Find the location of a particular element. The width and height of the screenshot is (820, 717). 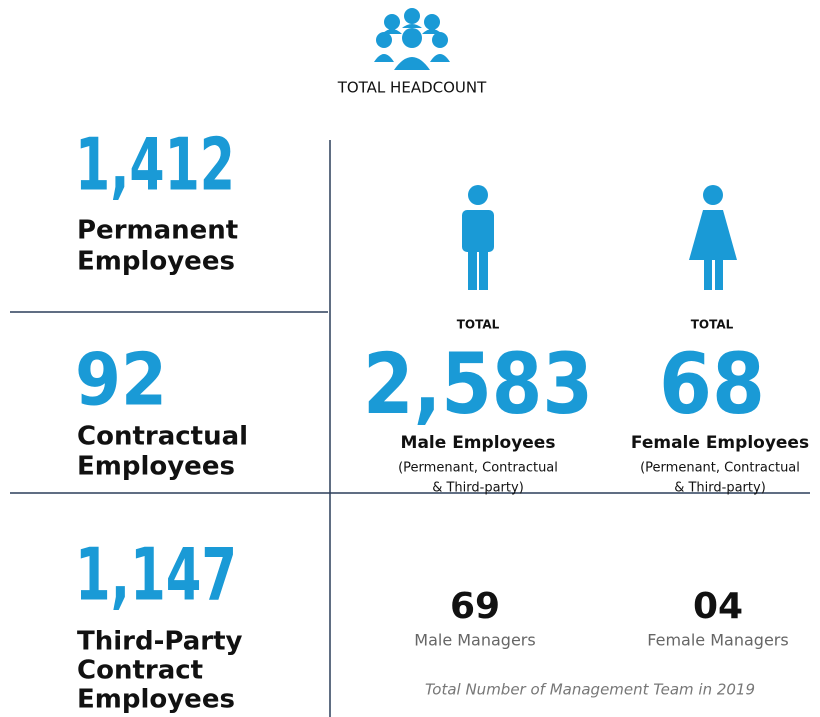

stat-value: 1,147 is located at coordinates (156, 575).